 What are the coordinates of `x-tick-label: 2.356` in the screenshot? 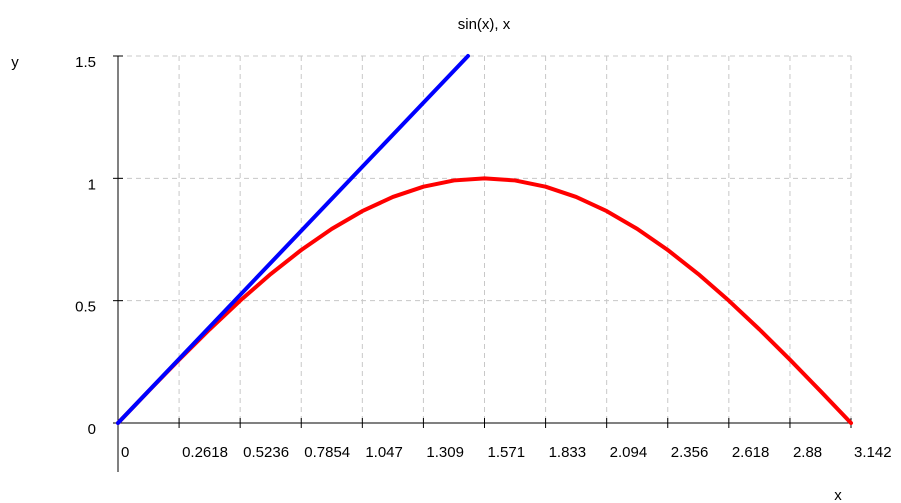 It's located at (690, 452).